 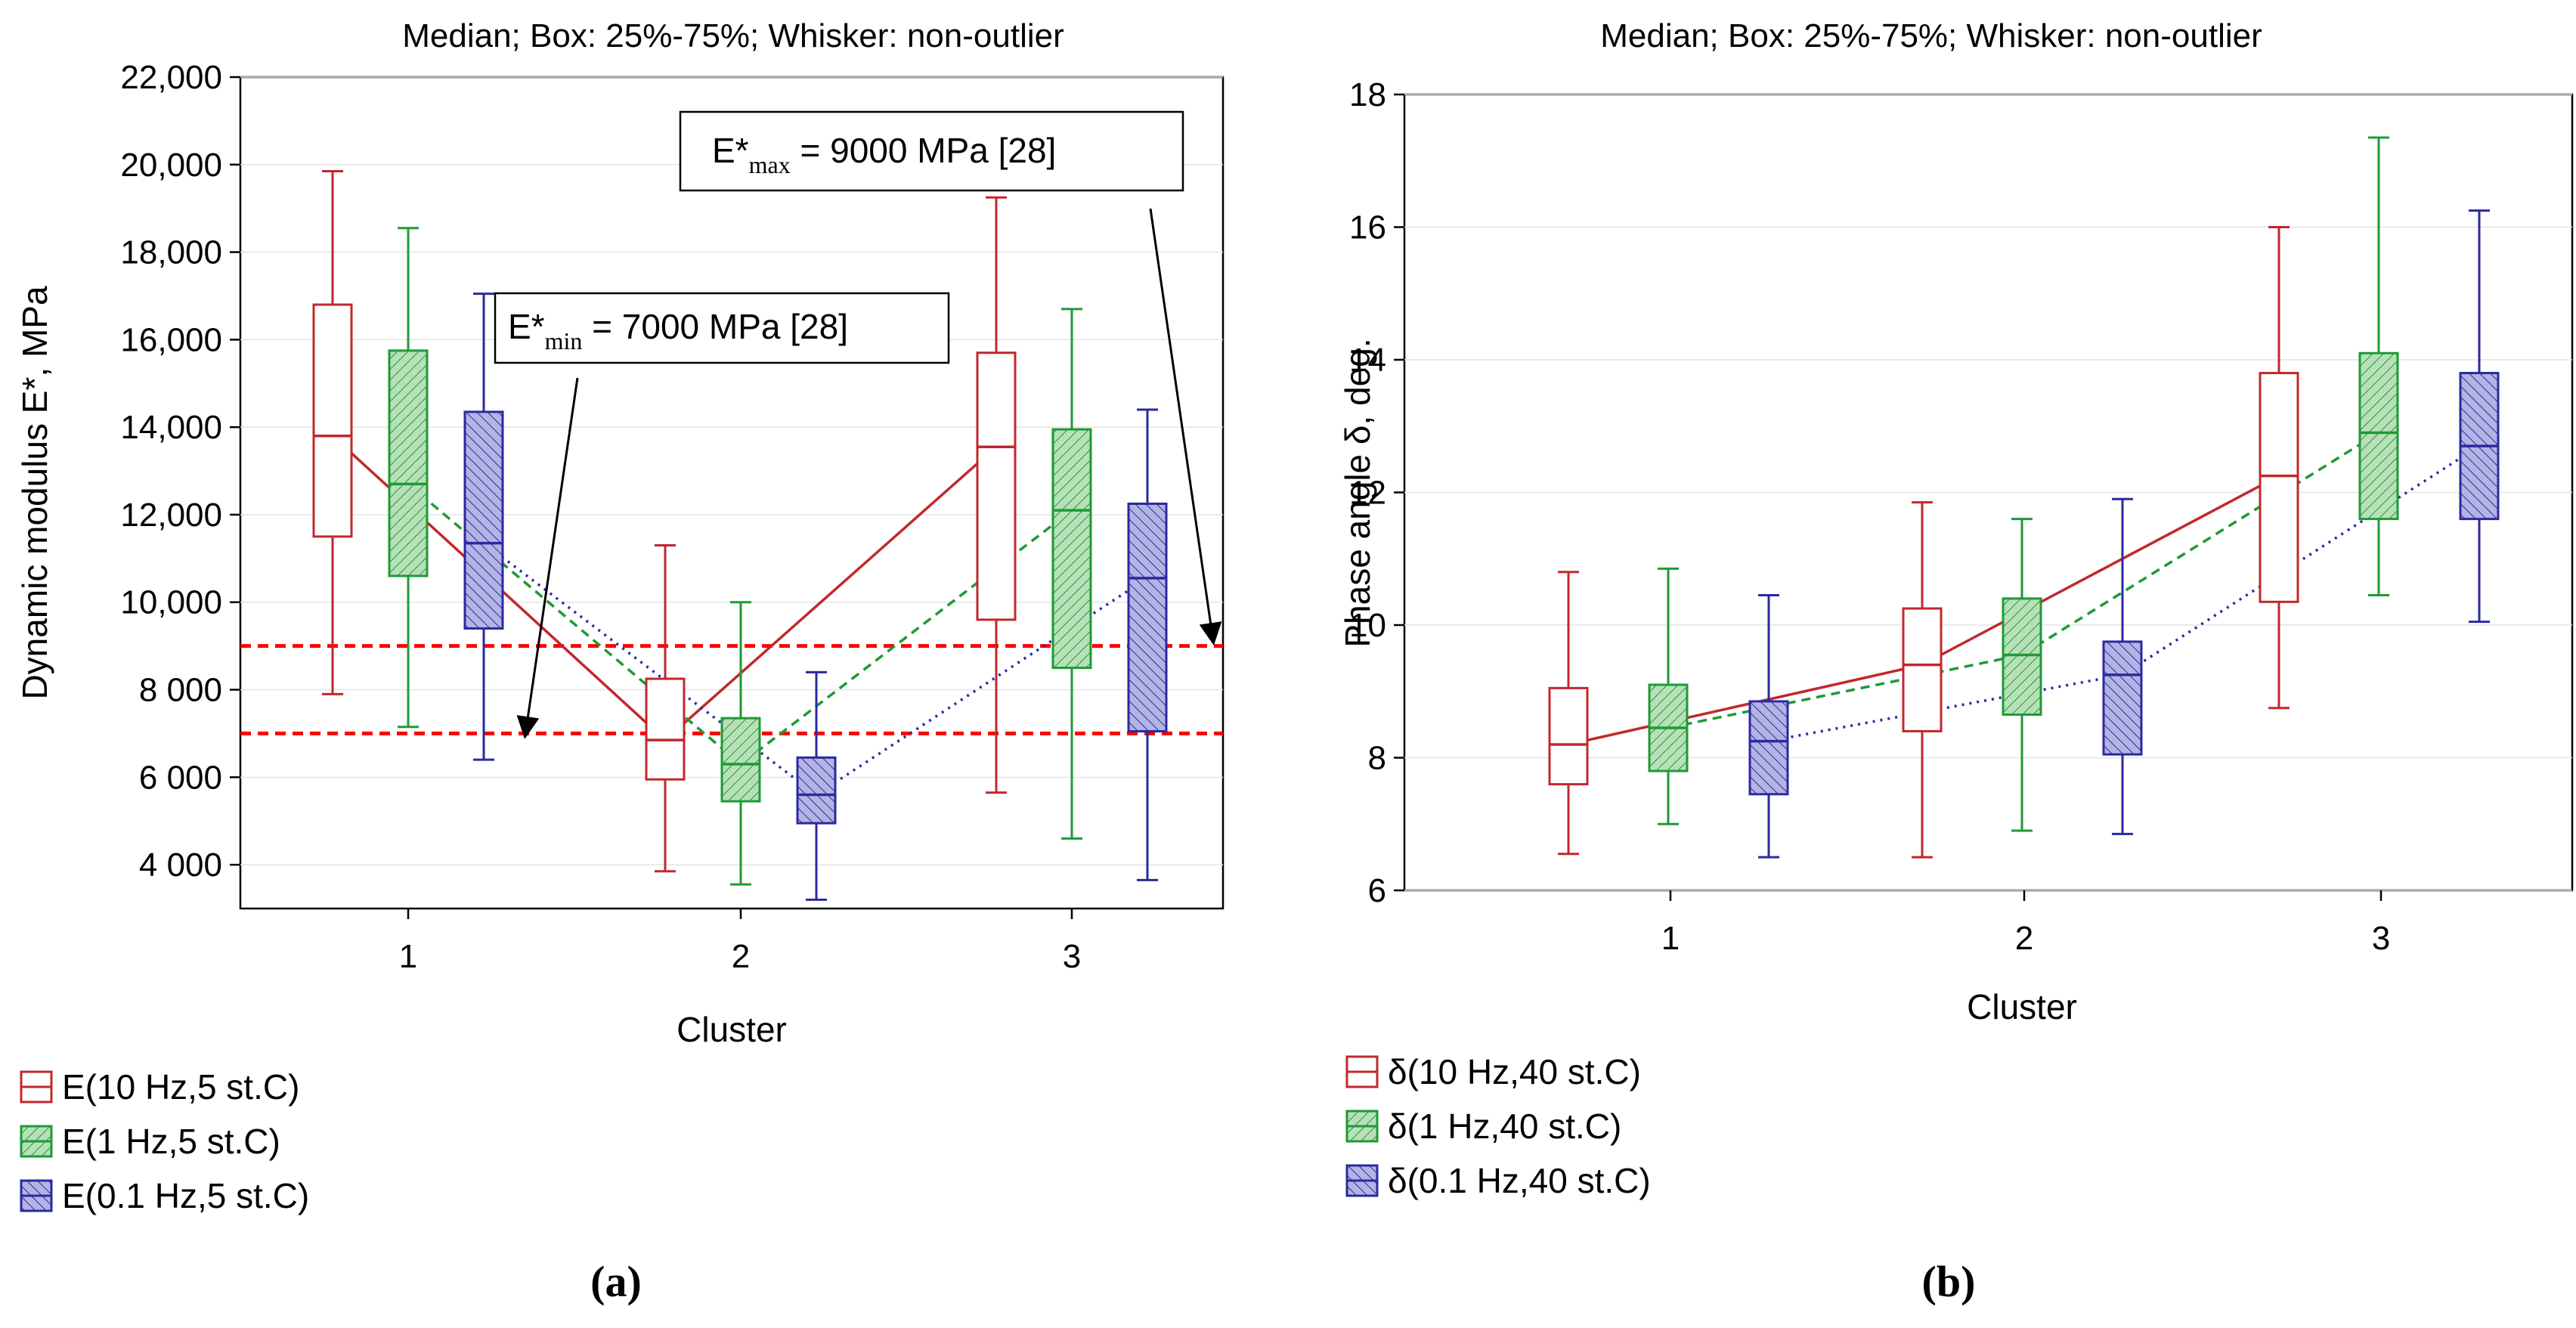 What do you see at coordinates (171, 165) in the screenshot?
I see `y-tick-label: 20,000` at bounding box center [171, 165].